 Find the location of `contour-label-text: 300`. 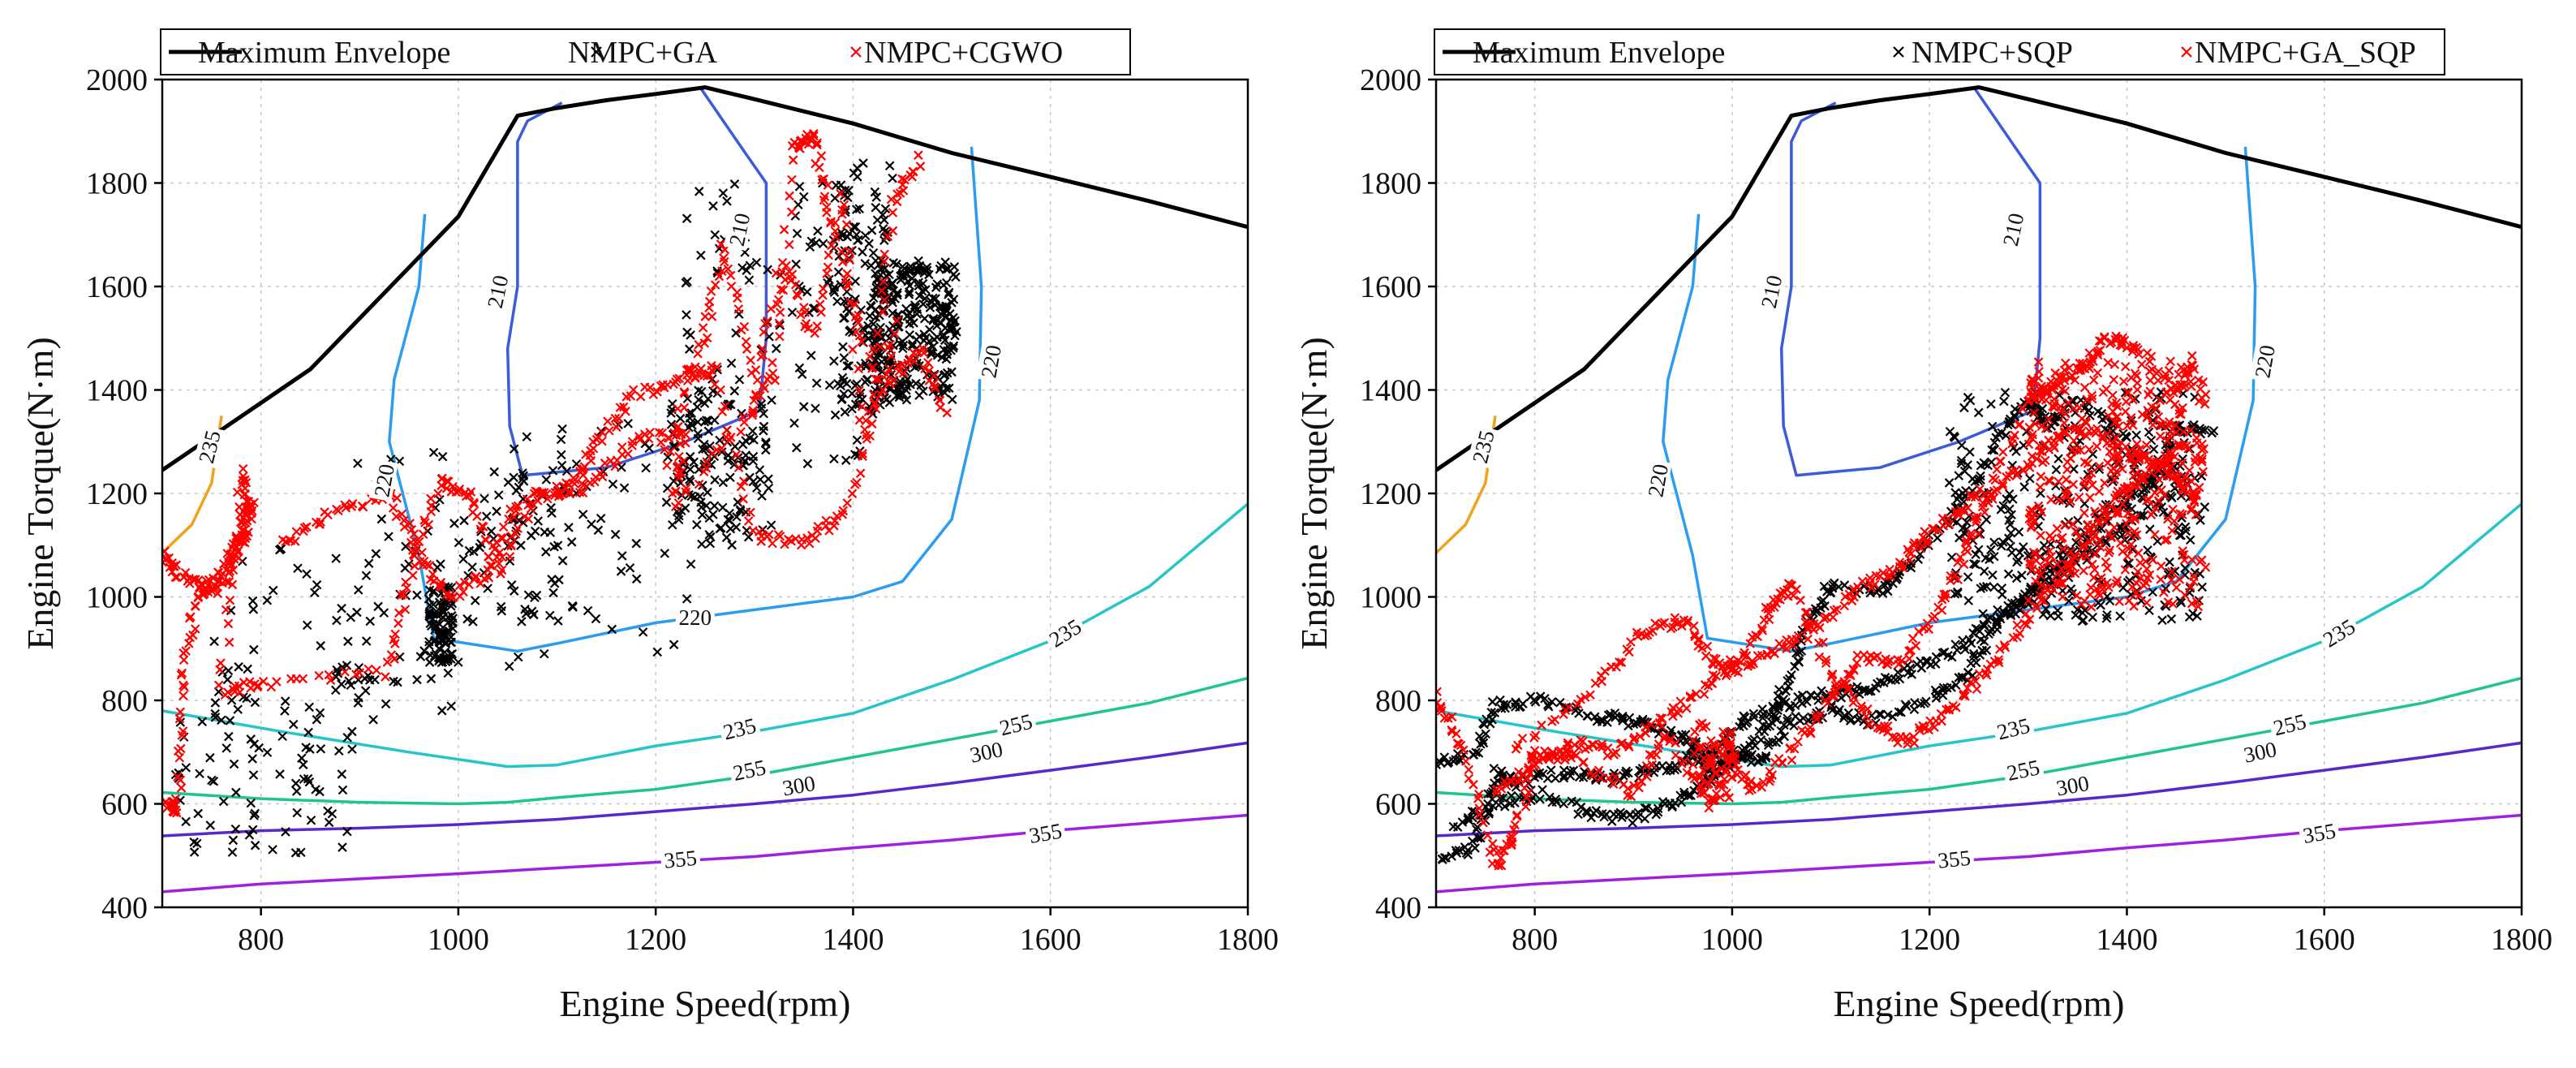

contour-label-text: 300 is located at coordinates (2072, 786).